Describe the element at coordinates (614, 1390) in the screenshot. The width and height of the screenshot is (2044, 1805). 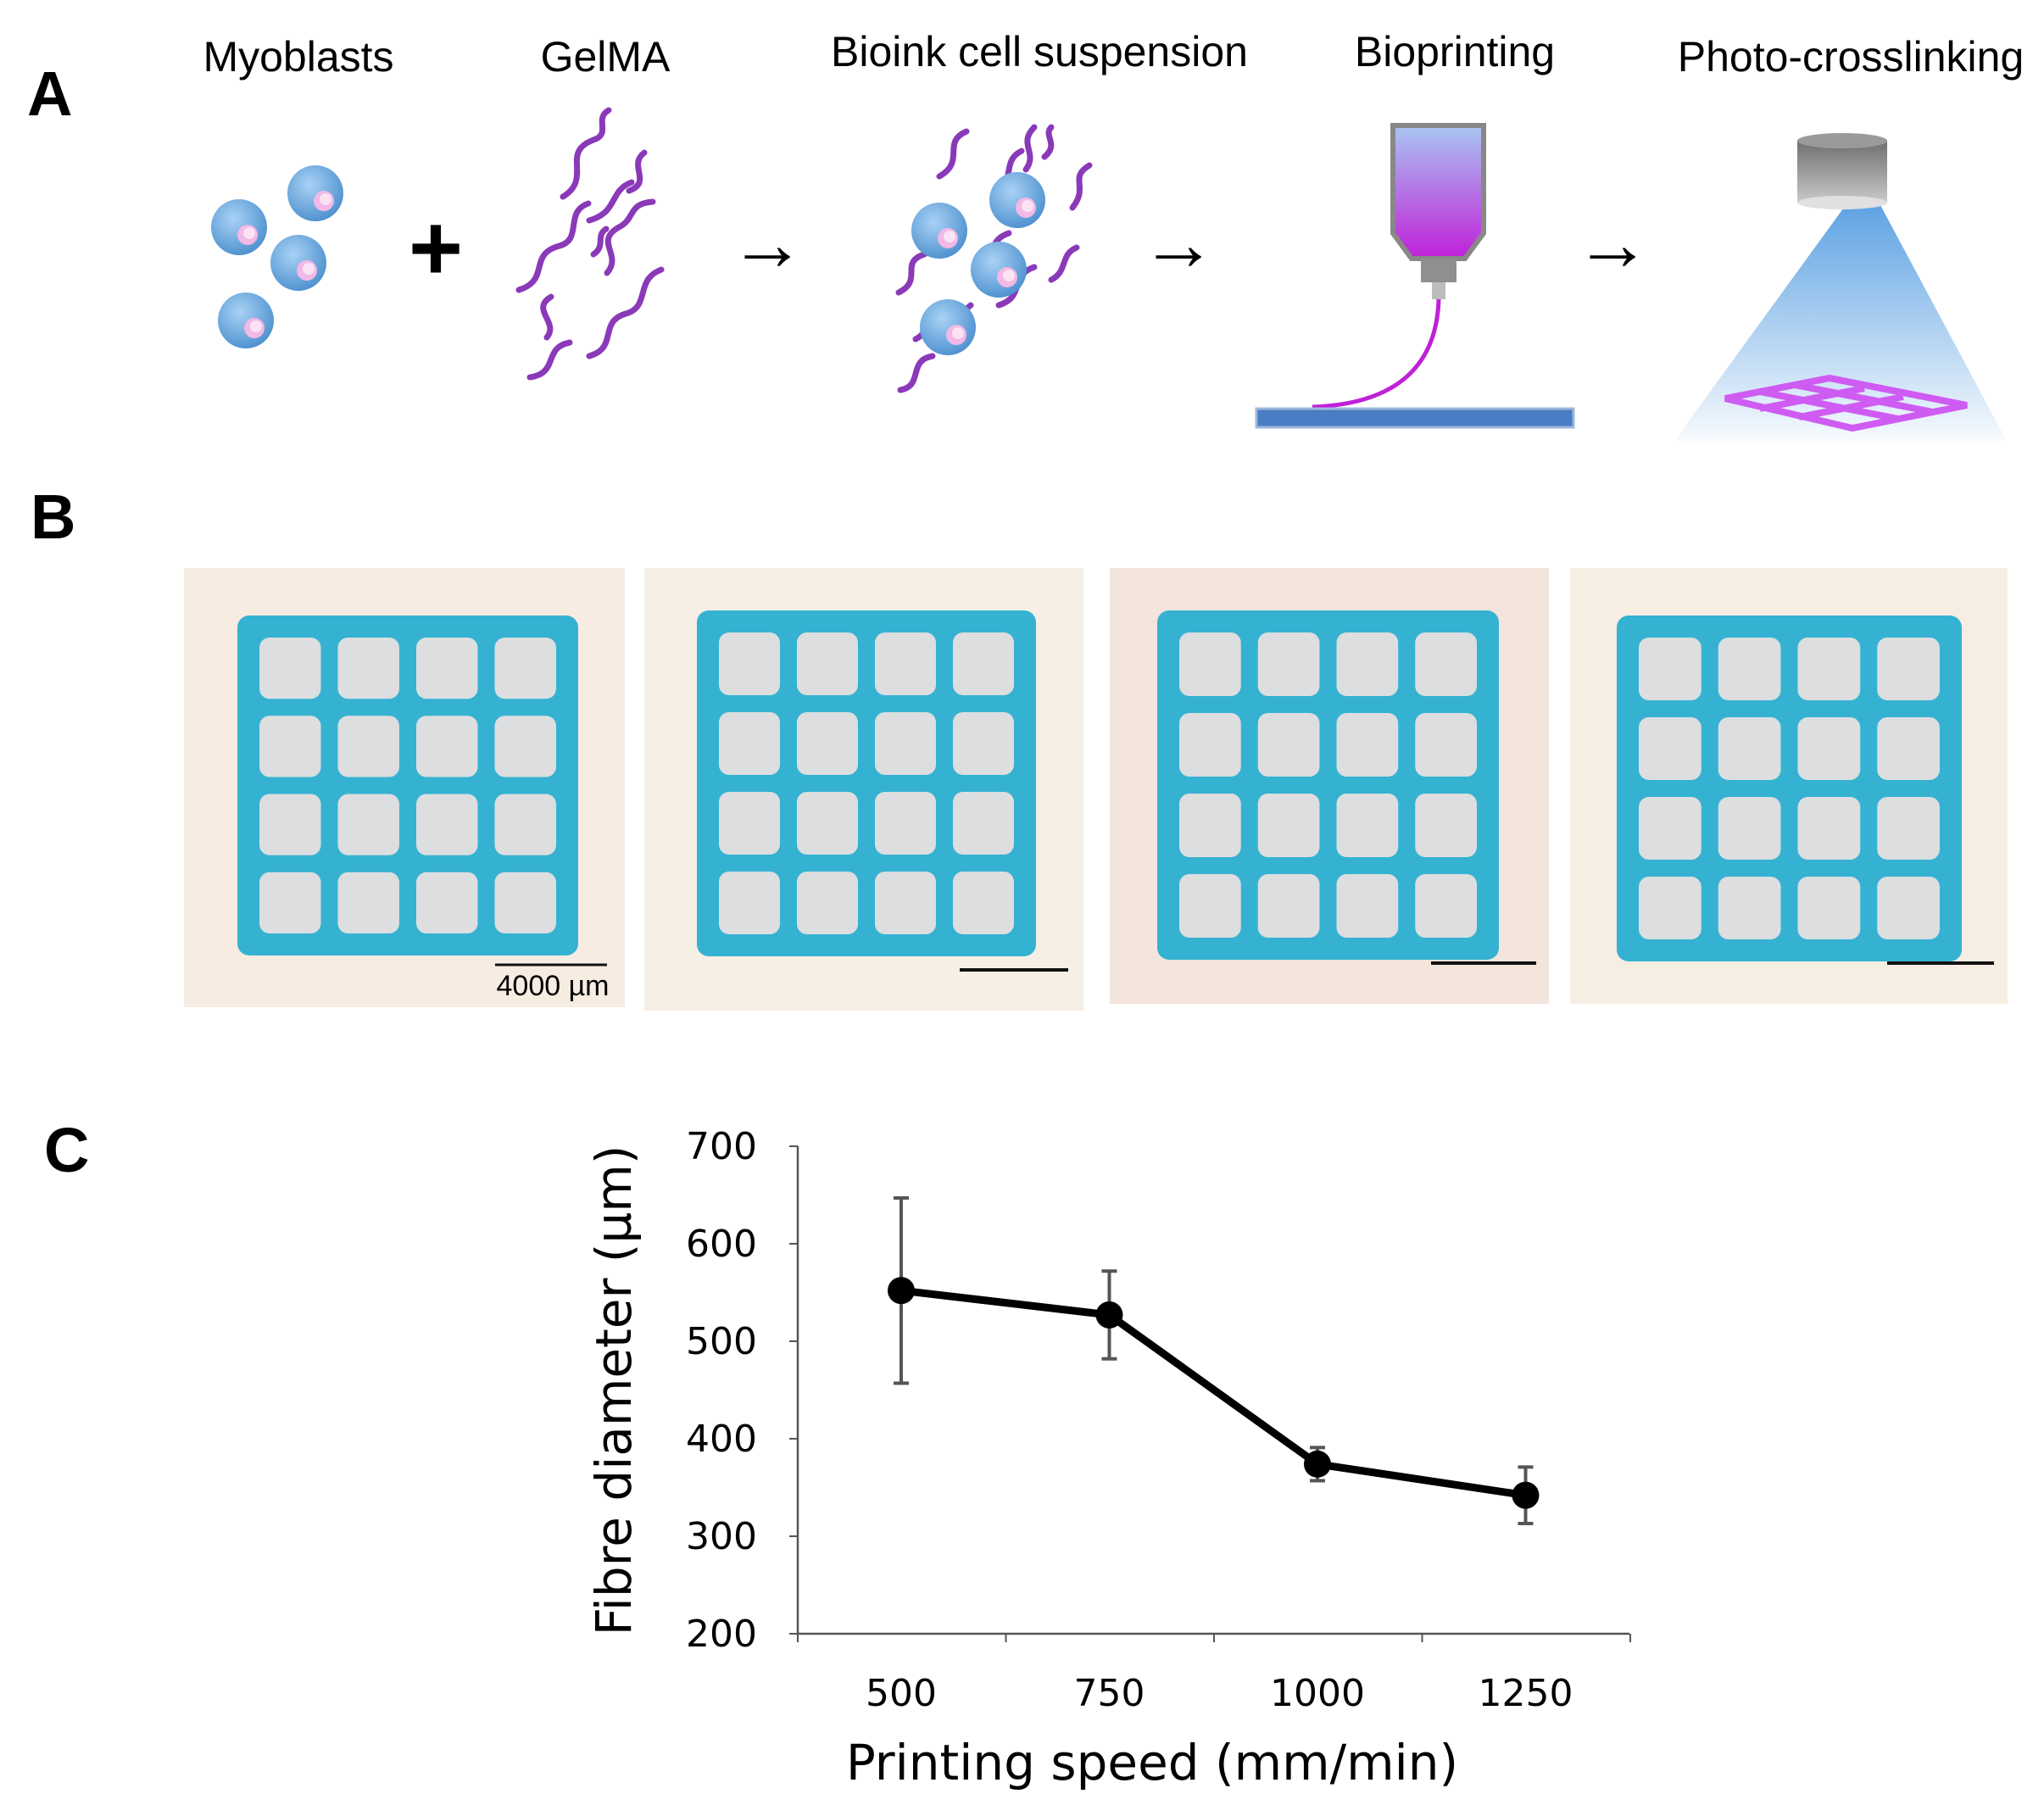
I see `y-axis-label: Fibre diameter (µm)` at that location.